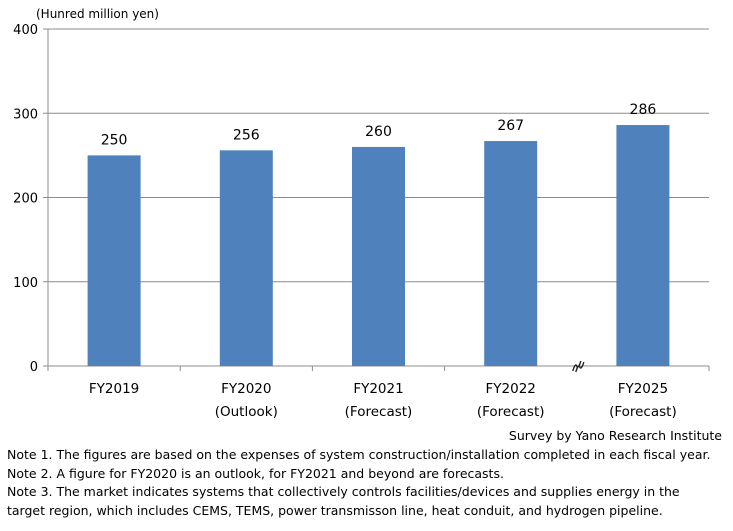  What do you see at coordinates (246, 258) in the screenshot?
I see `bar-fy2020` at bounding box center [246, 258].